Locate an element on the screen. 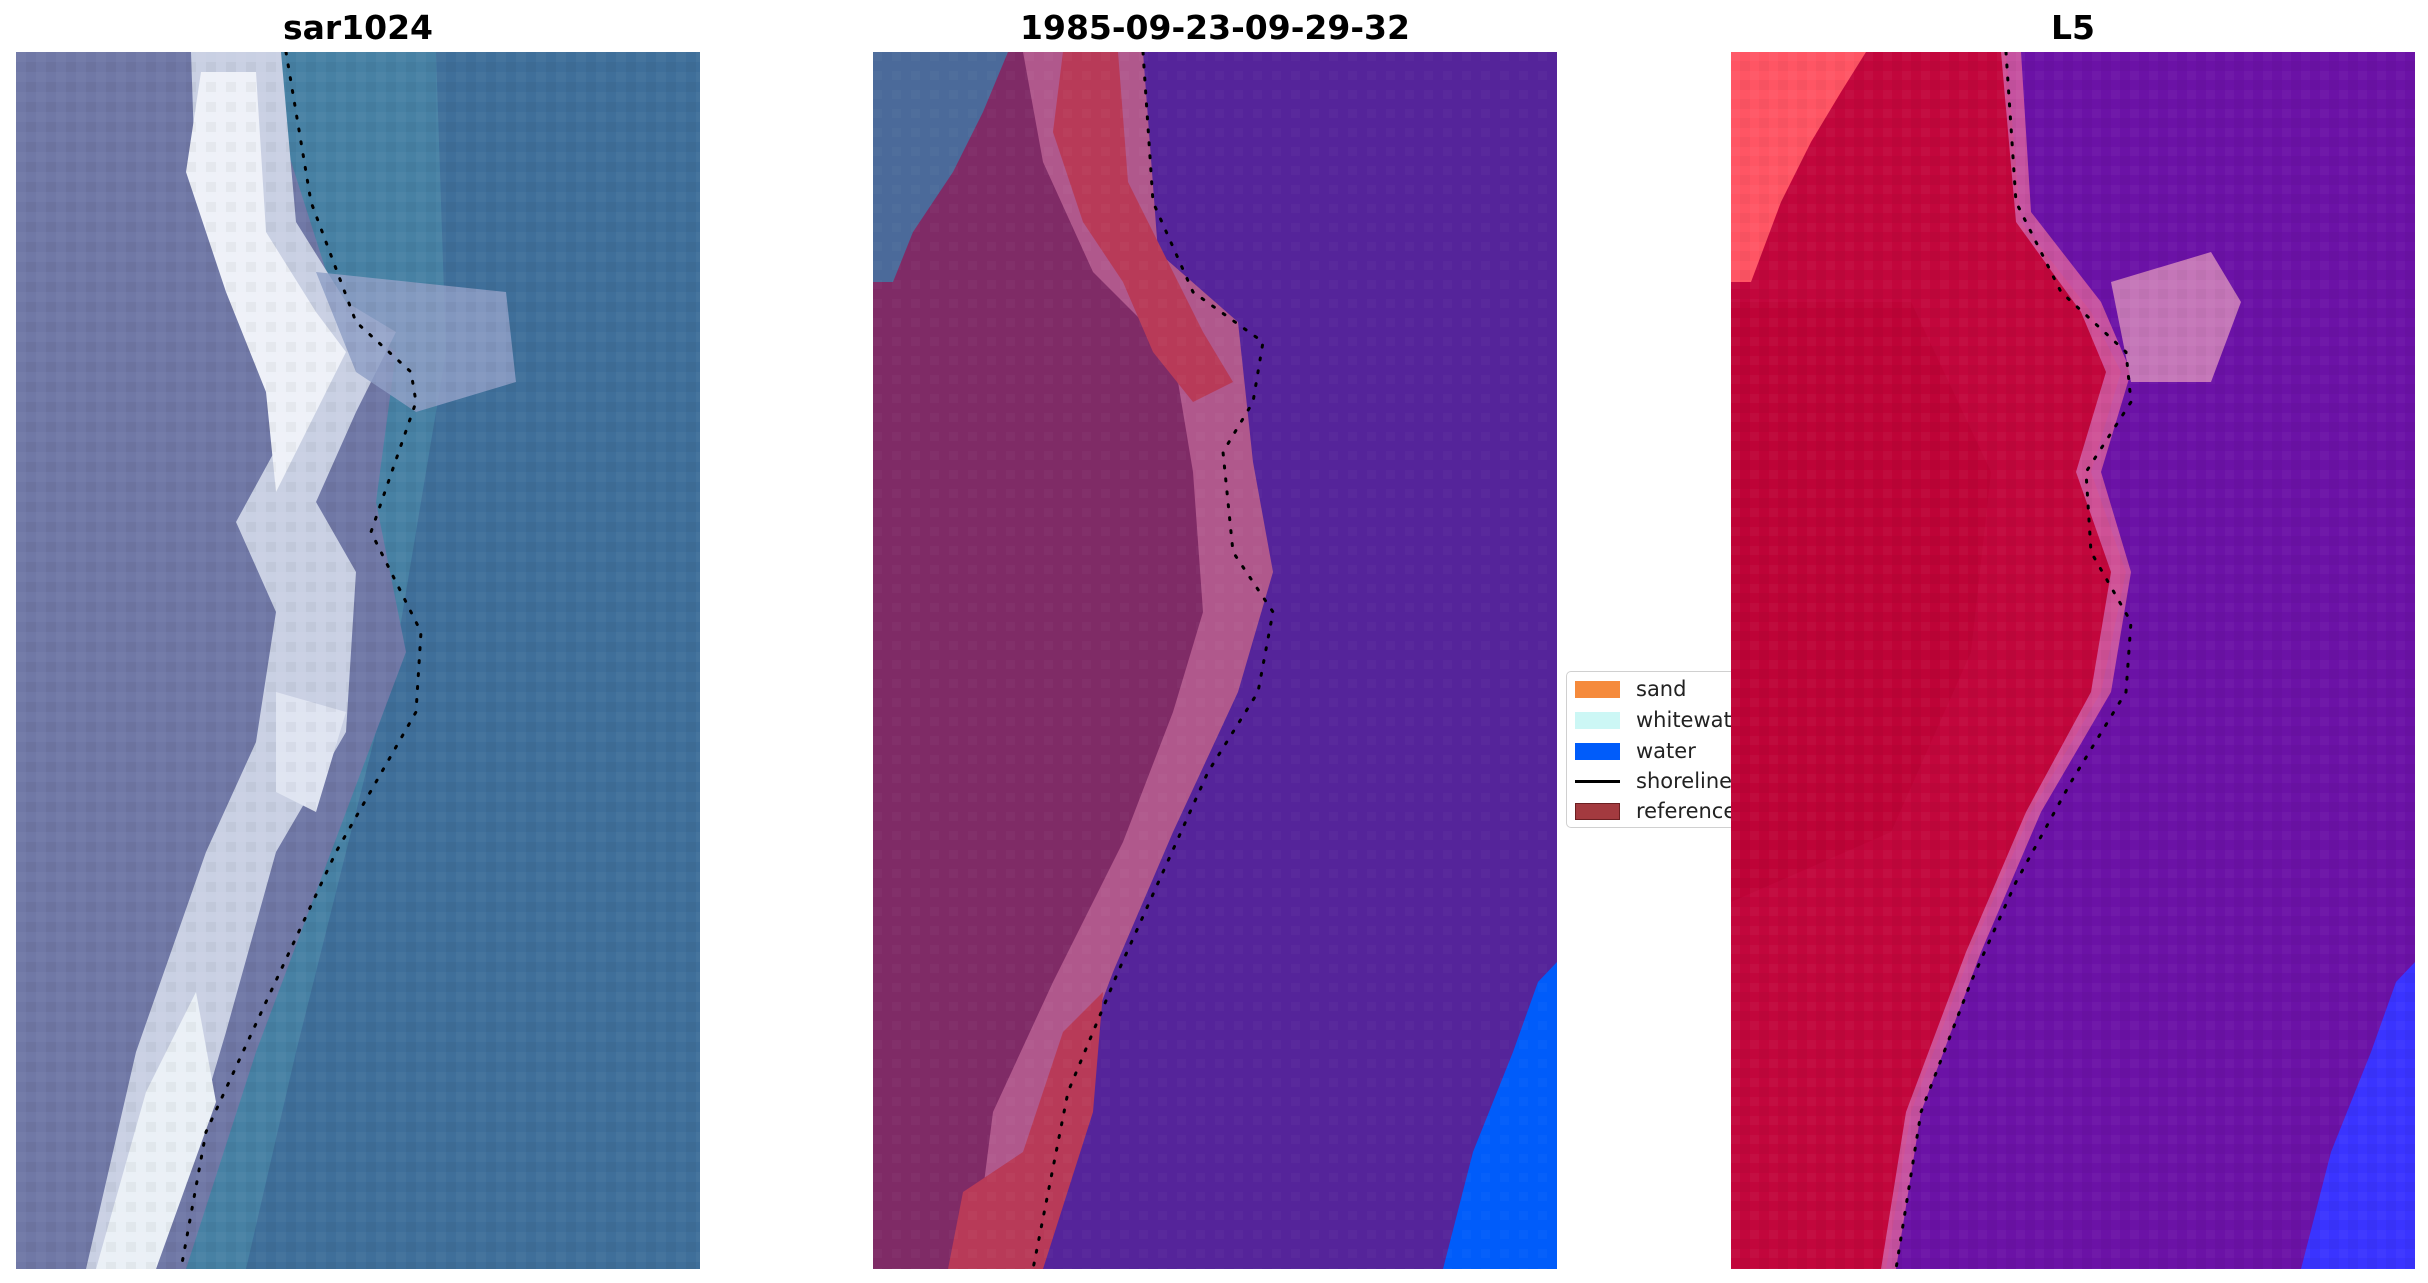 This screenshot has width=2428, height=1283. legend-item-whitewater: whitewater is located at coordinates (1664, 720).